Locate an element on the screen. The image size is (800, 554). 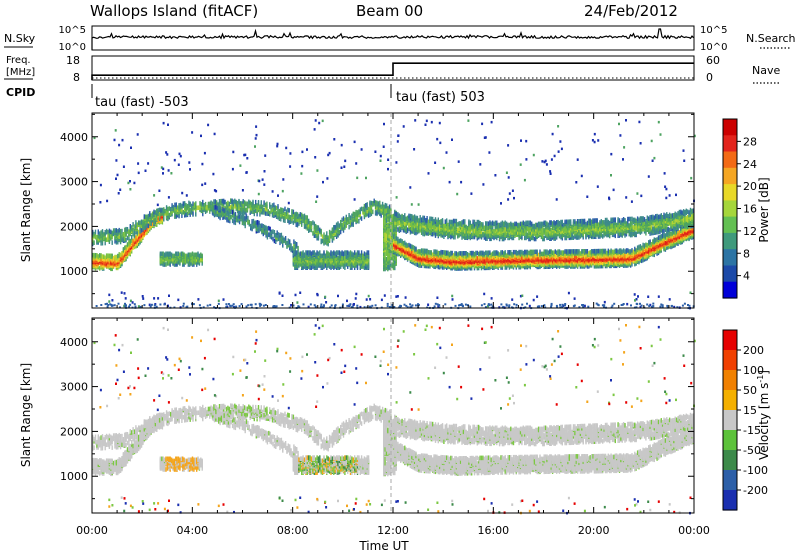
nave-tick-bottom: 0 is located at coordinates (709, 77).